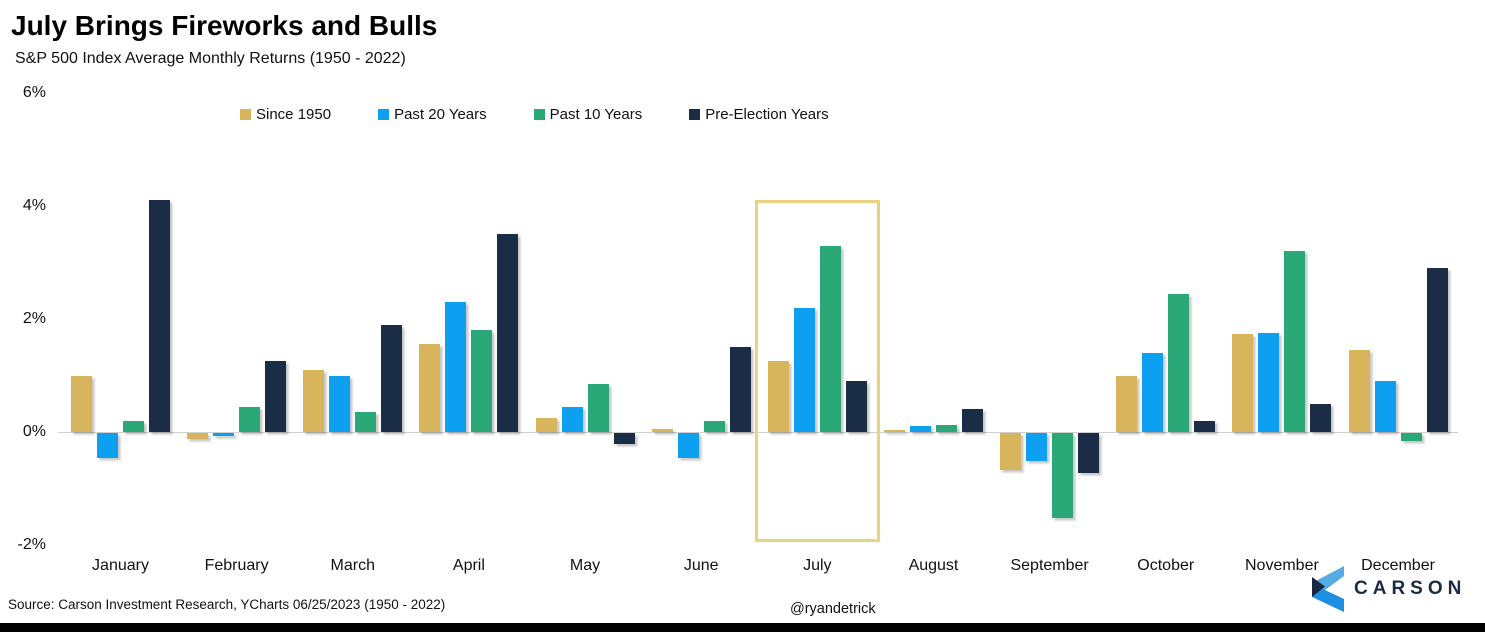 This screenshot has width=1485, height=632. Describe the element at coordinates (1166, 565) in the screenshot. I see `x-tick-label-october: October` at that location.